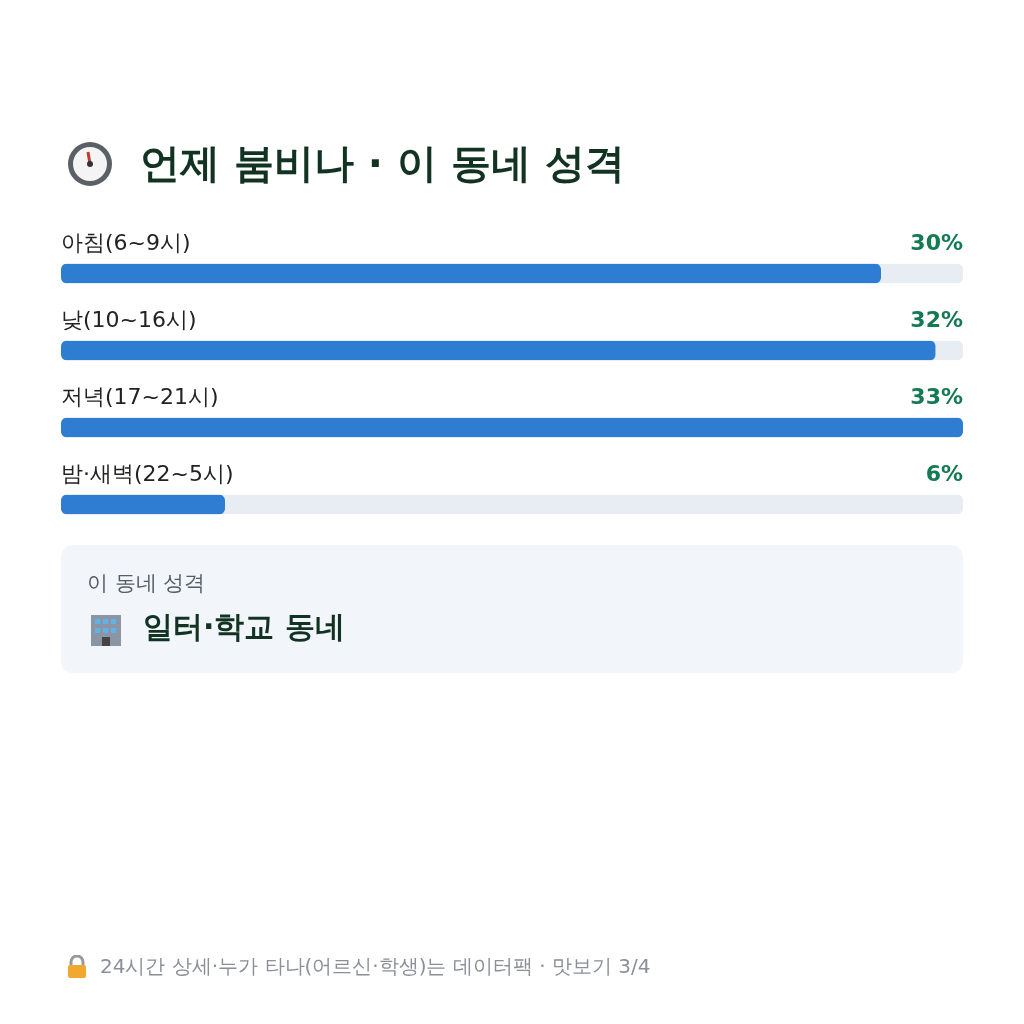  What do you see at coordinates (244, 627) in the screenshot?
I see `text: 일터·학교 동네` at bounding box center [244, 627].